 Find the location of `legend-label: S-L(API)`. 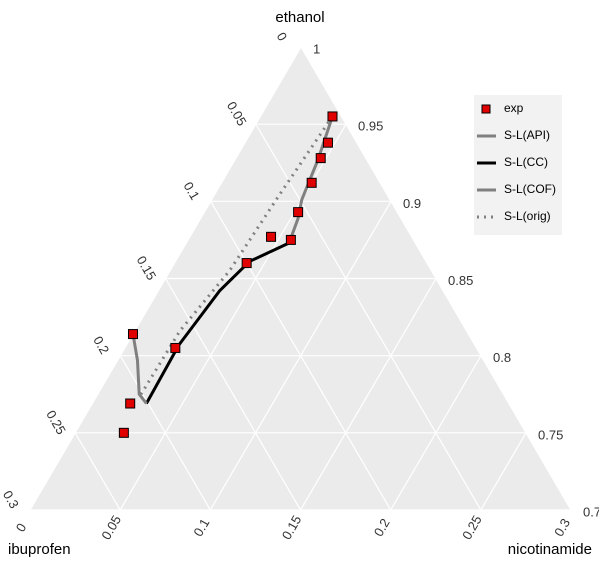

legend-label: S-L(API) is located at coordinates (527, 135).